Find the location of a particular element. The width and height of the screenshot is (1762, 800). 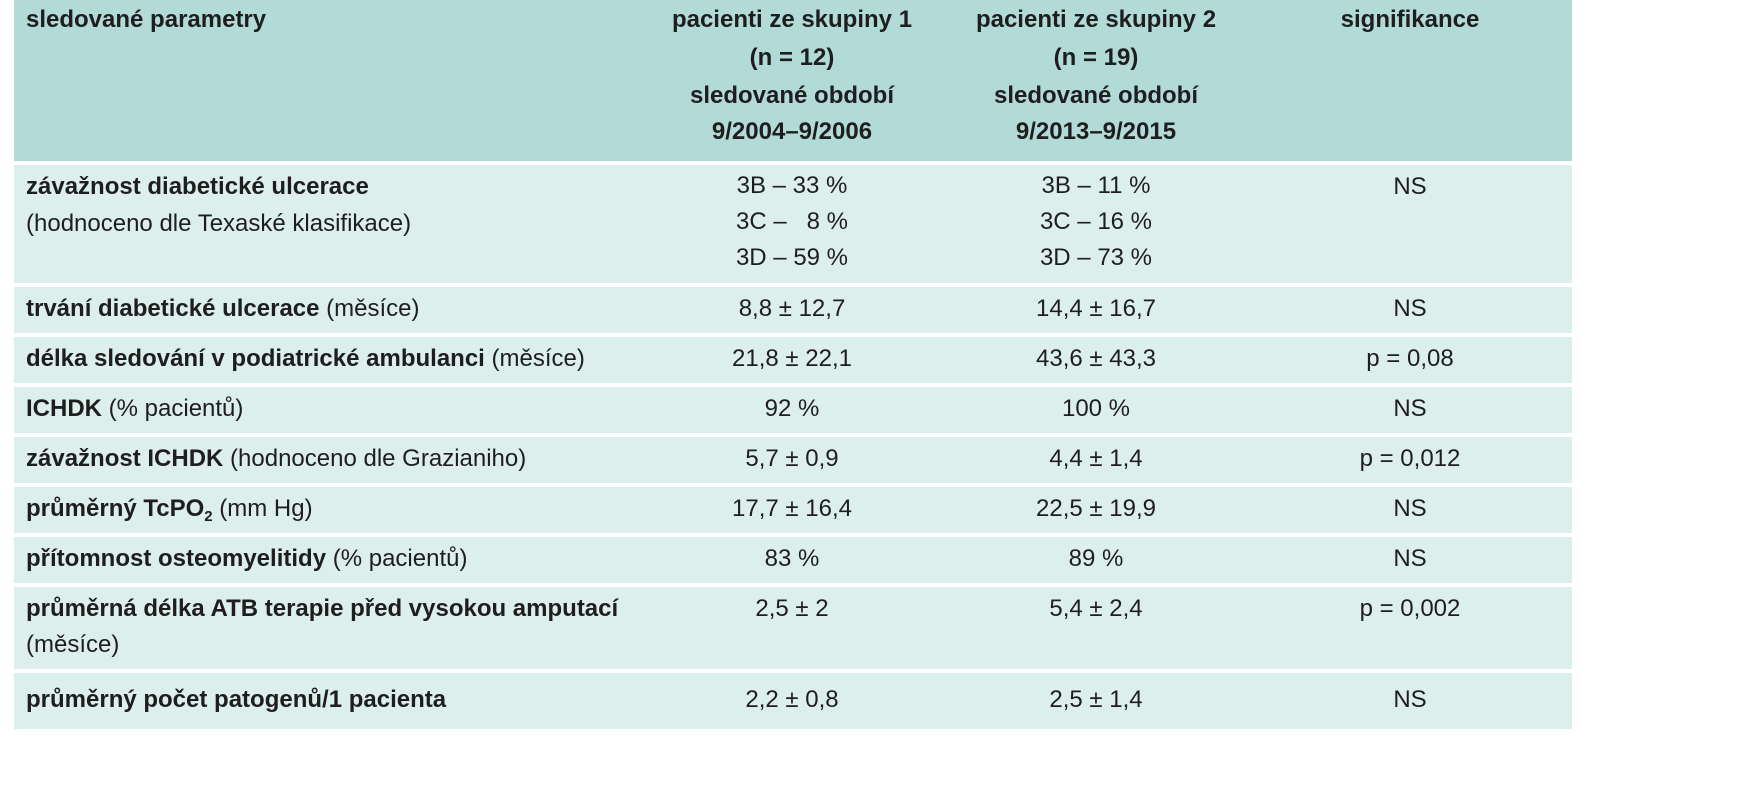

group-2-value-3c: 3C – 16 % is located at coordinates (1096, 221).